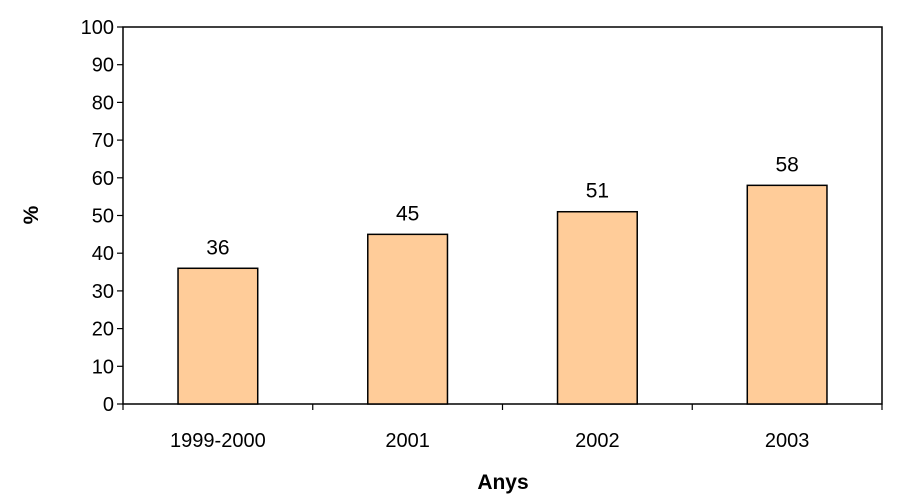  I want to click on x-tick-label: 1999-2000, so click(218, 441).